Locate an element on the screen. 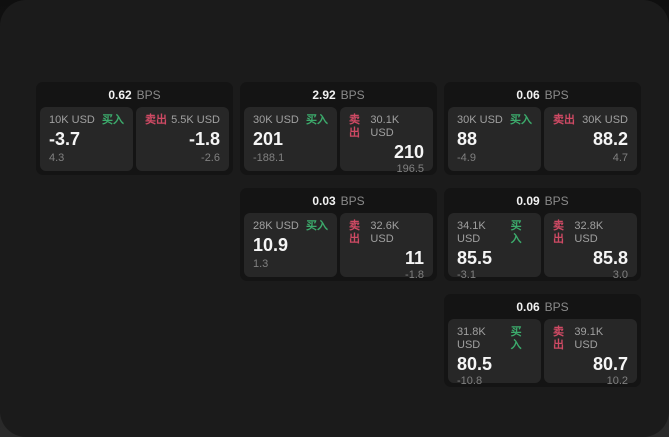  bps-value: 0.62 is located at coordinates (120, 94).